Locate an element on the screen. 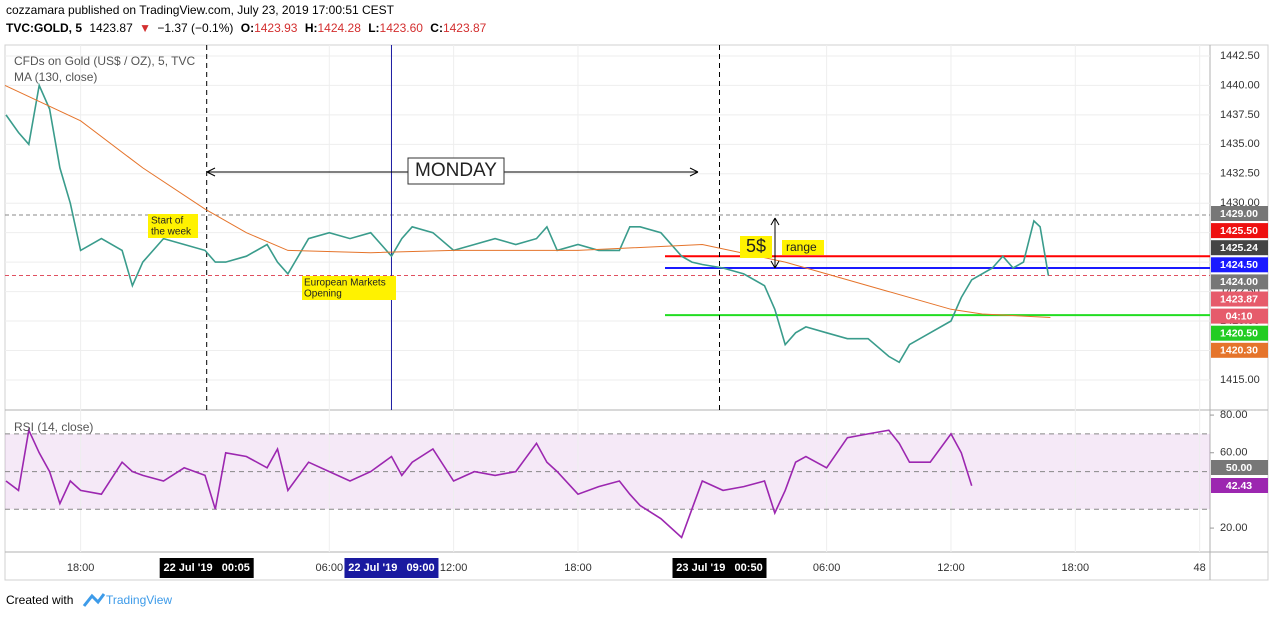  note-text: range is located at coordinates (801, 247).